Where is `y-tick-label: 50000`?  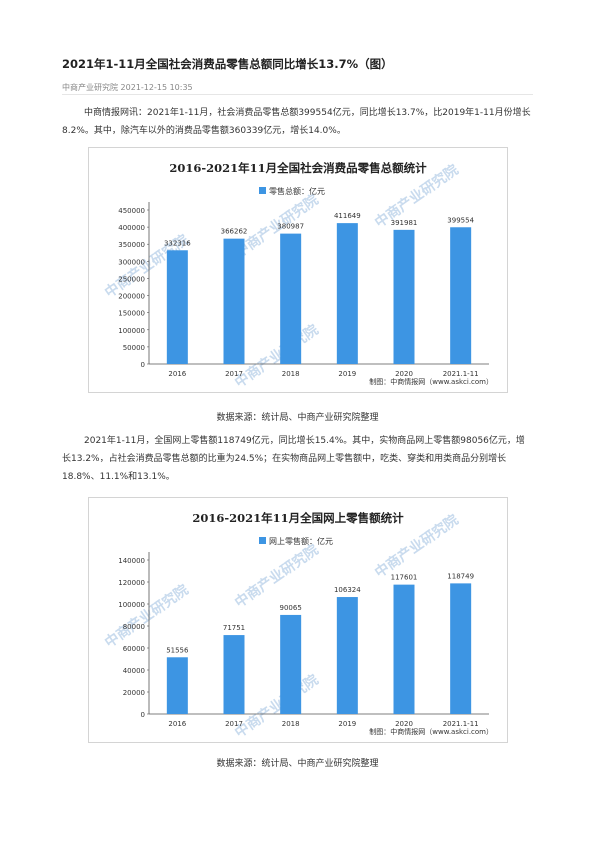
y-tick-label: 50000 is located at coordinates (134, 348).